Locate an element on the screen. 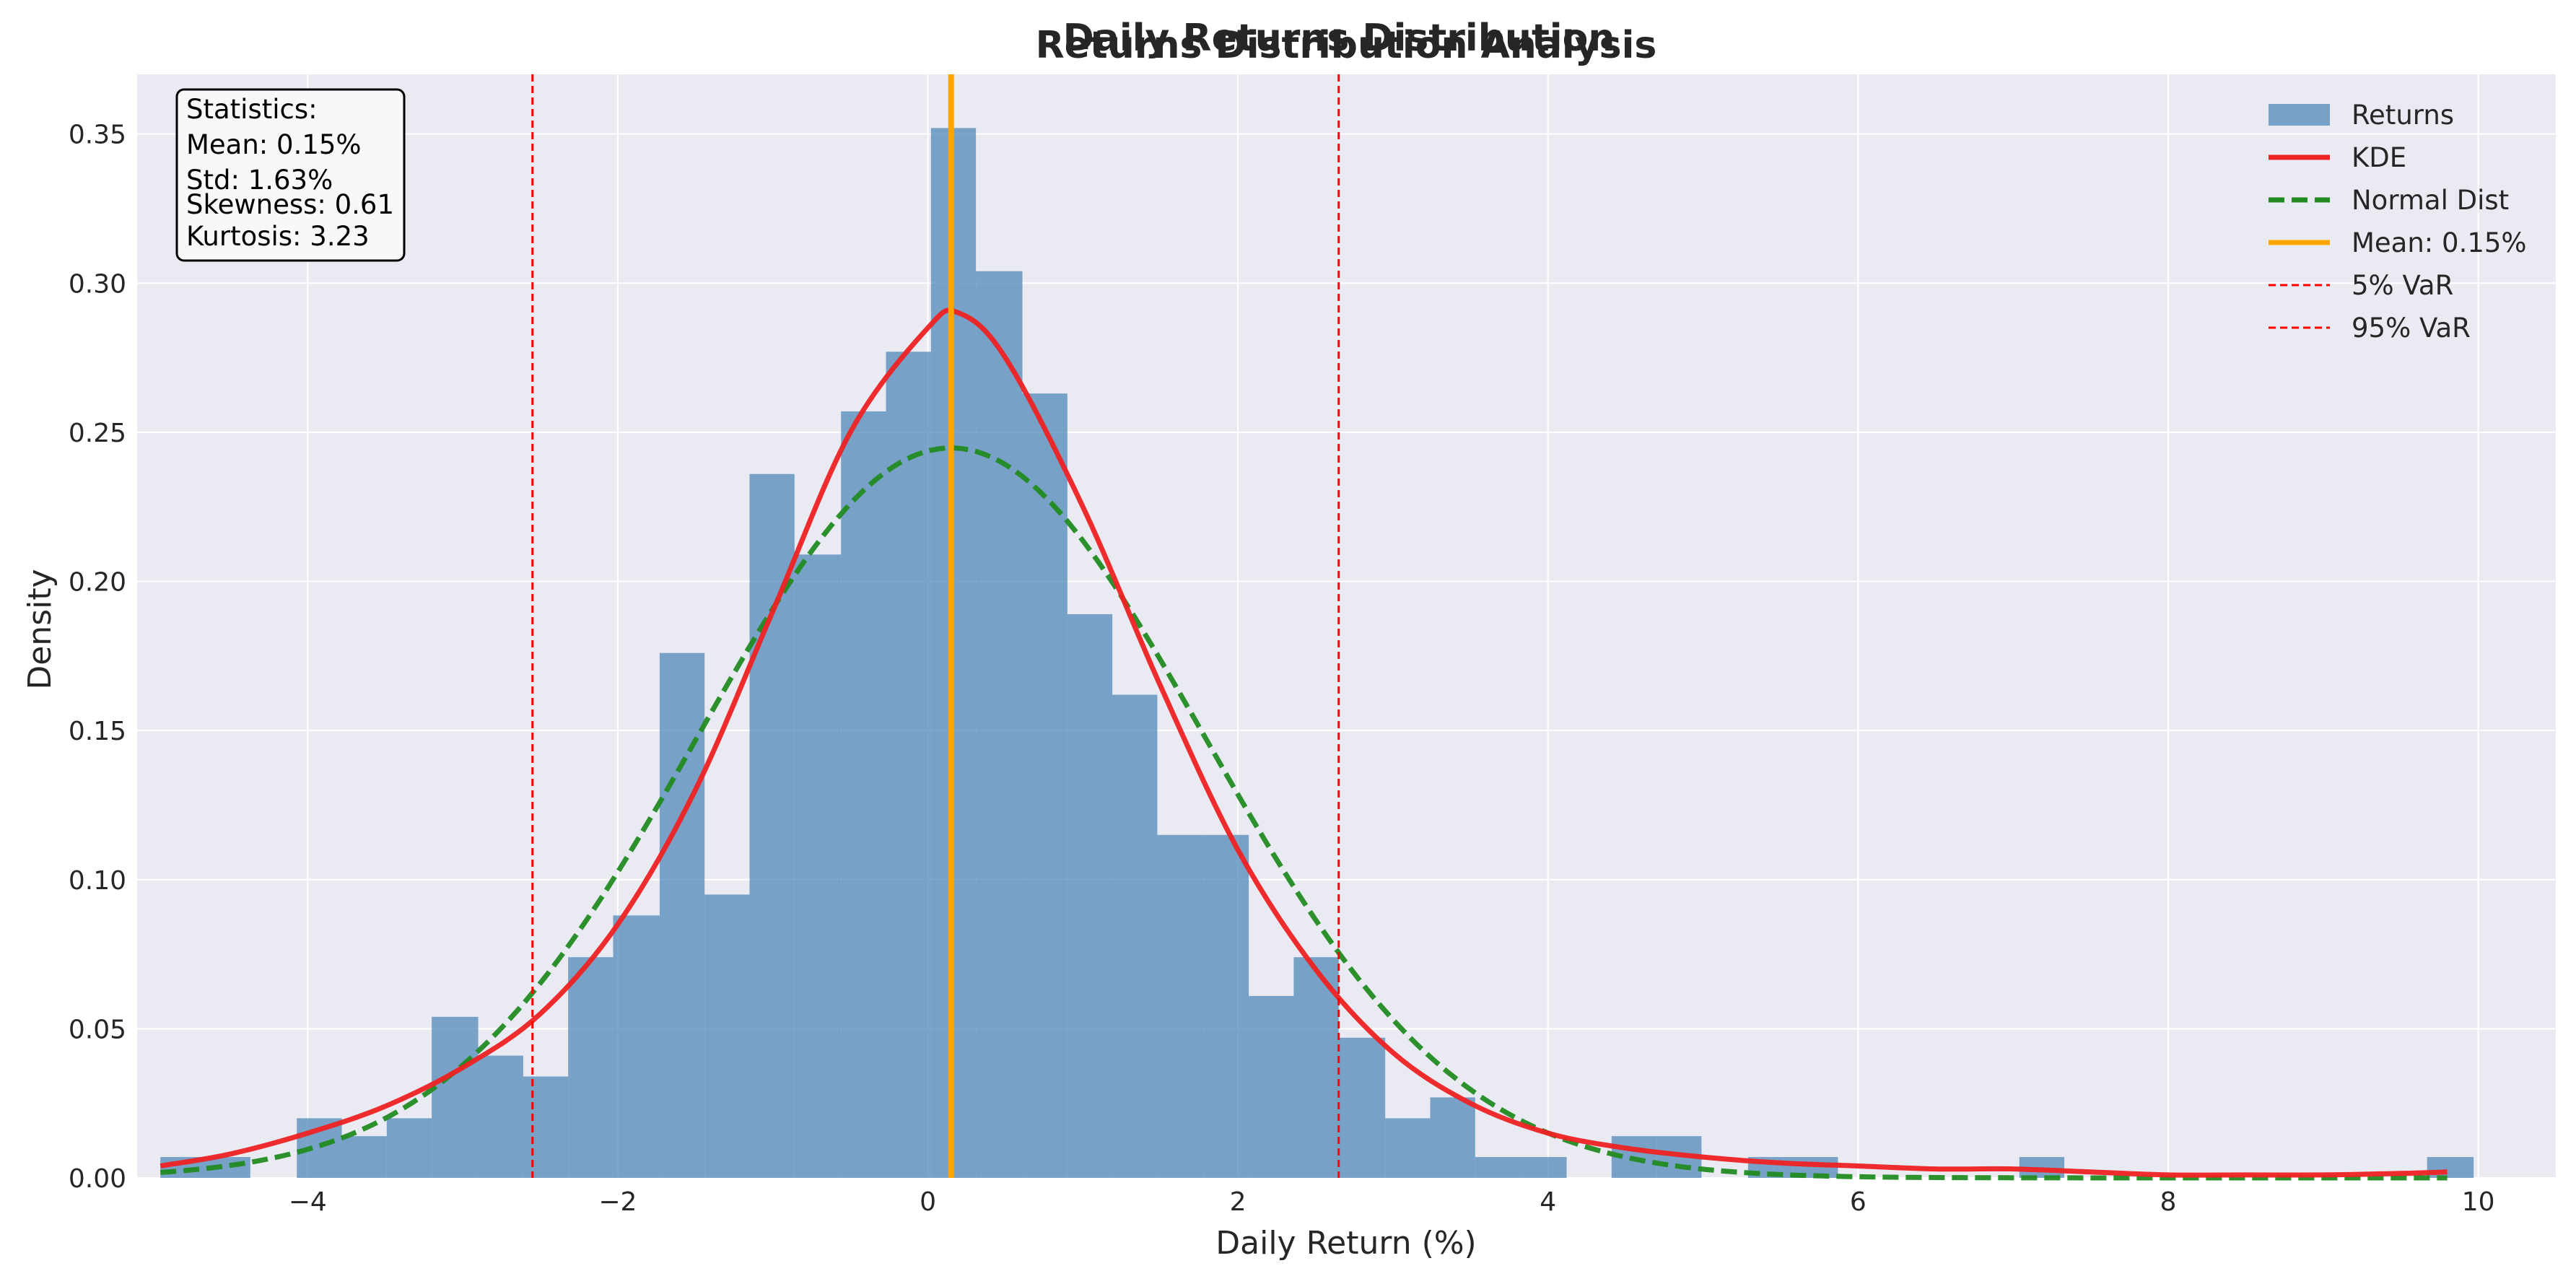  y-tick-labels: 0.00 0.05 0.10 0.15 0.20 0.25 0.30 0.35 is located at coordinates (97, 657).